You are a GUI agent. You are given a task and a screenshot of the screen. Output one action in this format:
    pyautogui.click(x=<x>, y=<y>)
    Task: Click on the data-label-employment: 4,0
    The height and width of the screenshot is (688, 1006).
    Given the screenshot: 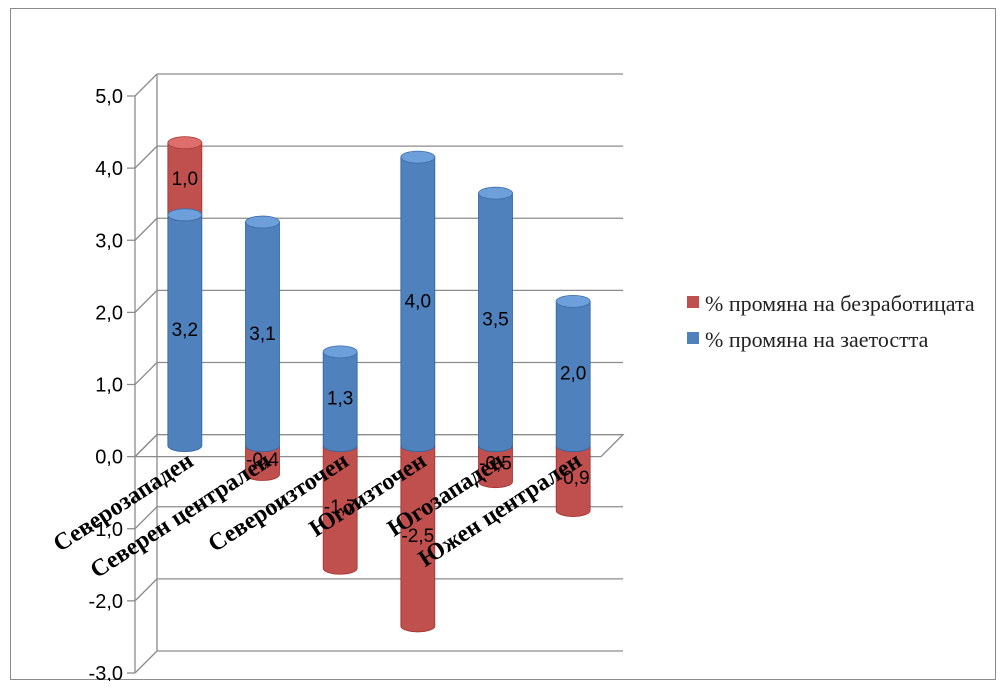 What is the action you would take?
    pyautogui.click(x=418, y=301)
    